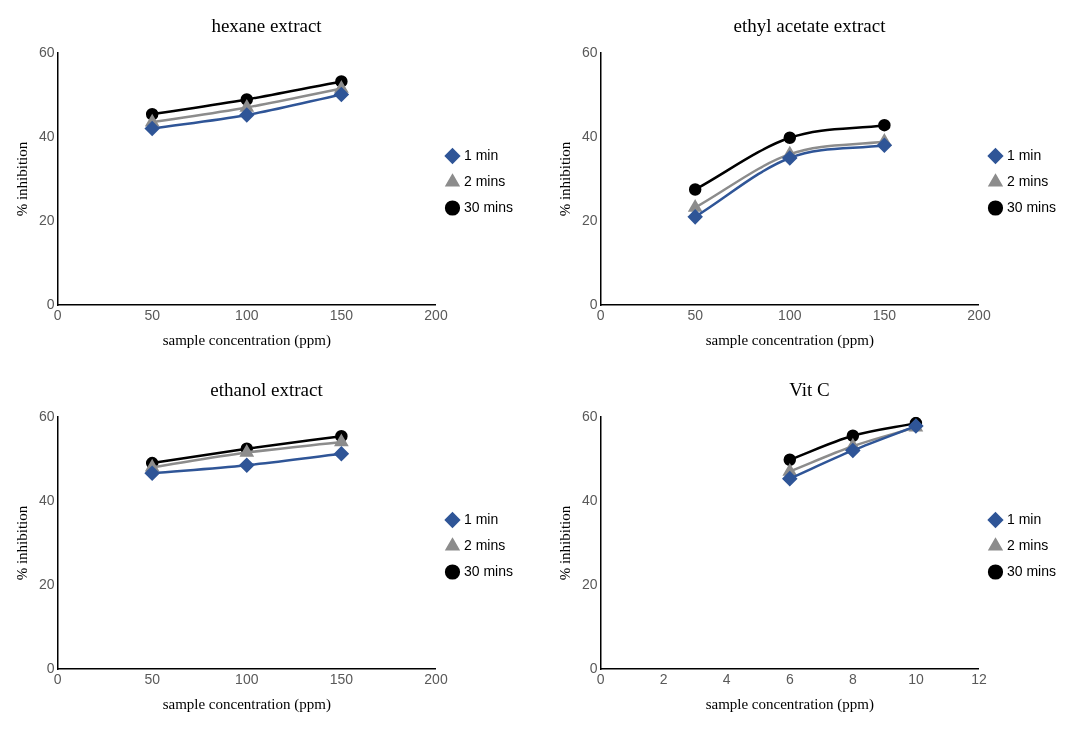 This screenshot has width=1086, height=729. I want to click on x-tick-label: 10, so click(916, 679).